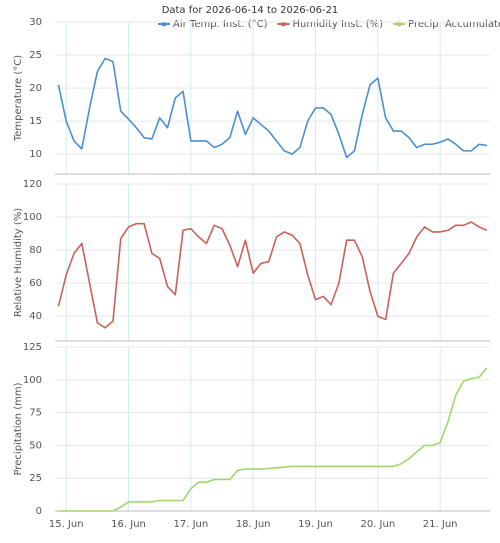 This screenshot has height=543, width=500. What do you see at coordinates (253, 524) in the screenshot?
I see `x-tick-label: 18. Jun` at bounding box center [253, 524].